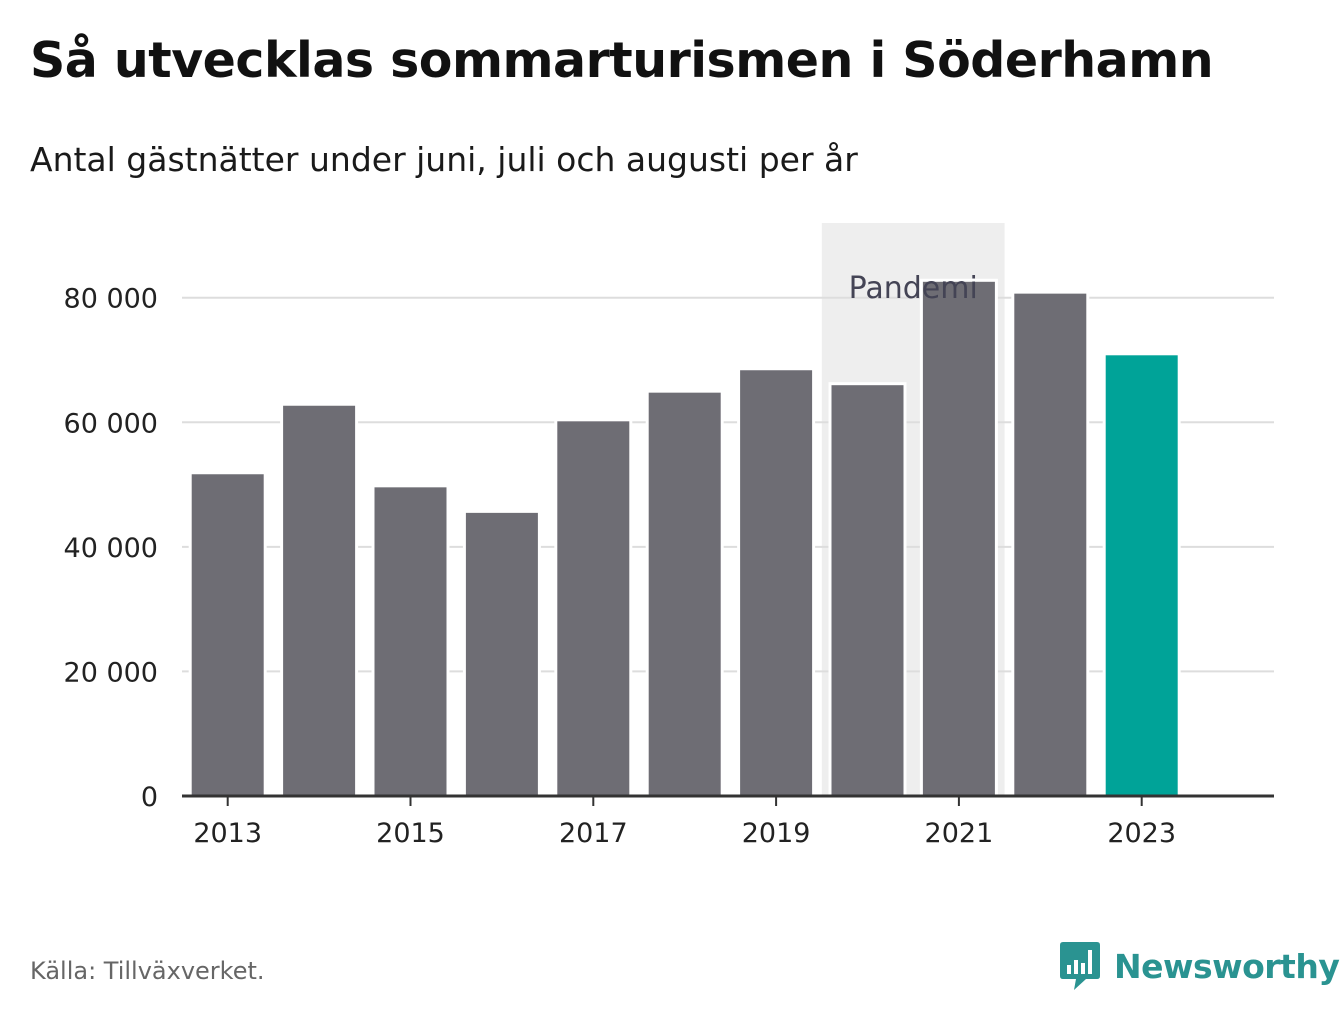 This screenshot has height=1020, width=1340. Describe the element at coordinates (867, 590) in the screenshot. I see `bar-2020` at that location.